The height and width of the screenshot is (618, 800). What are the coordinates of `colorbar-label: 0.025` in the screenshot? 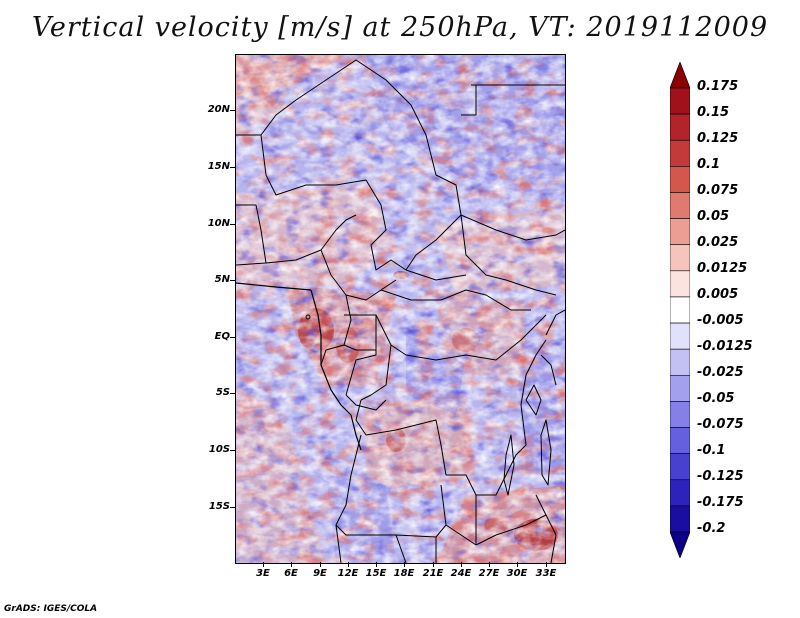 It's located at (718, 242).